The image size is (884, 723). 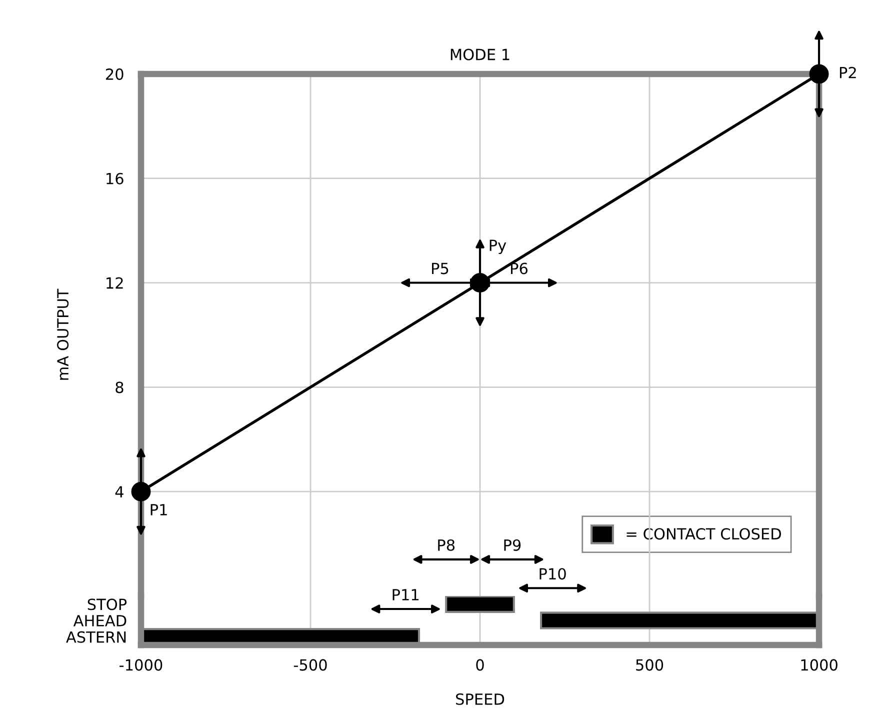 I want to click on annotation: P6, so click(x=519, y=268).